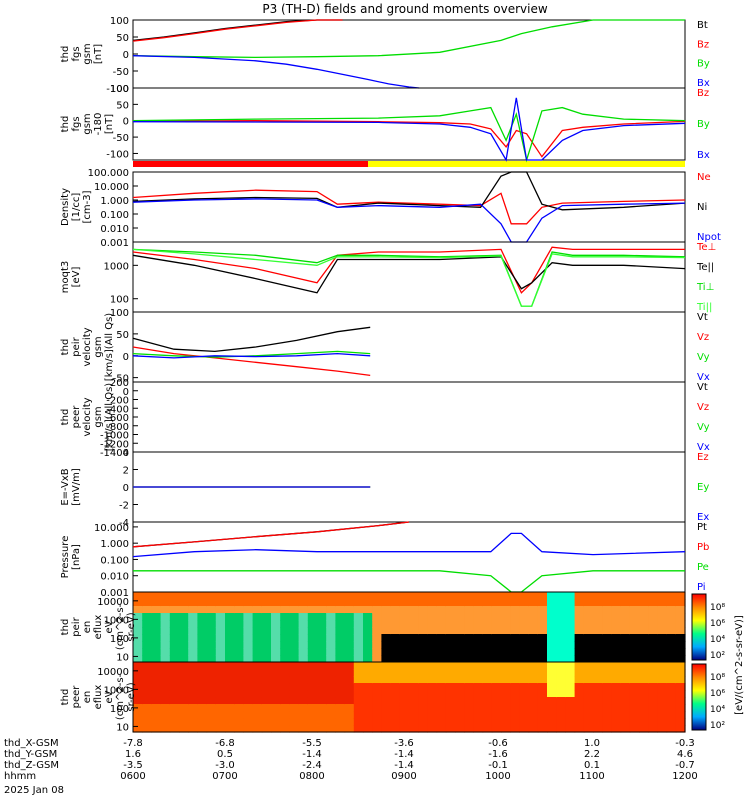 The height and width of the screenshot is (800, 750). I want to click on colorbar-bottom, so click(699, 697).